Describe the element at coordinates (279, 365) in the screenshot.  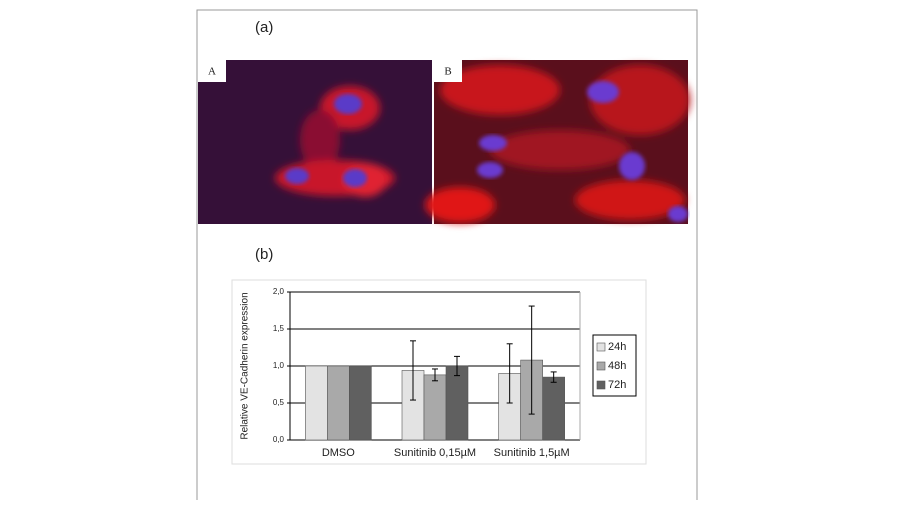
I see `y-tick-label: 1,0` at that location.